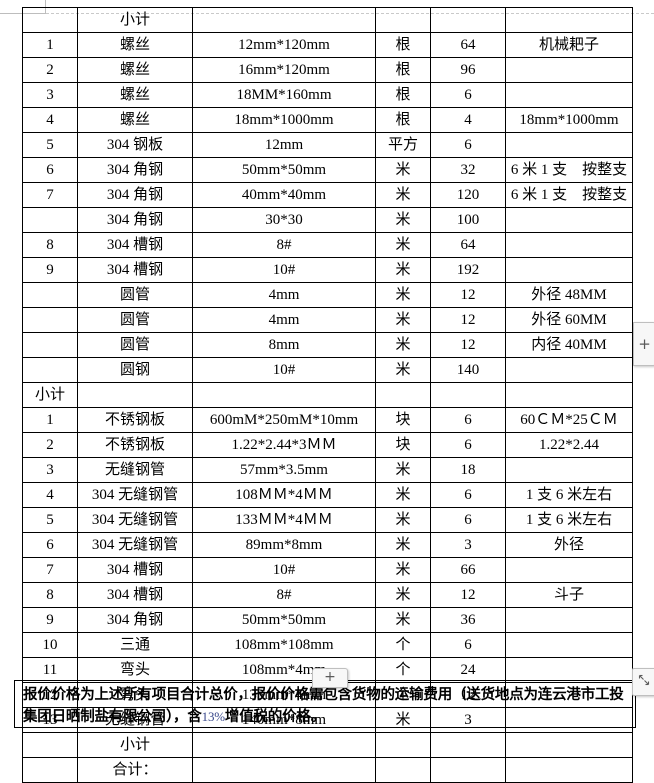  I want to click on cell-spec: 108ＭＭ*4ＭＭ, so click(284, 495).